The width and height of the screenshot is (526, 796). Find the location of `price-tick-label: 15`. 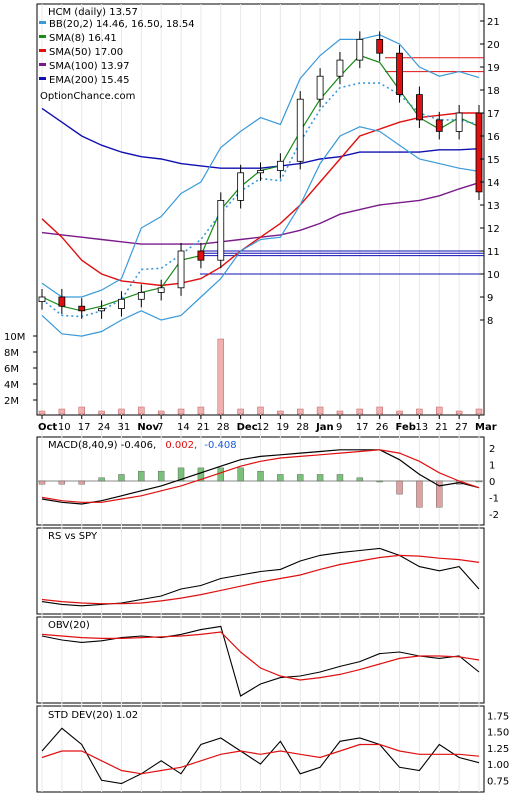

price-tick-label: 15 is located at coordinates (493, 160).